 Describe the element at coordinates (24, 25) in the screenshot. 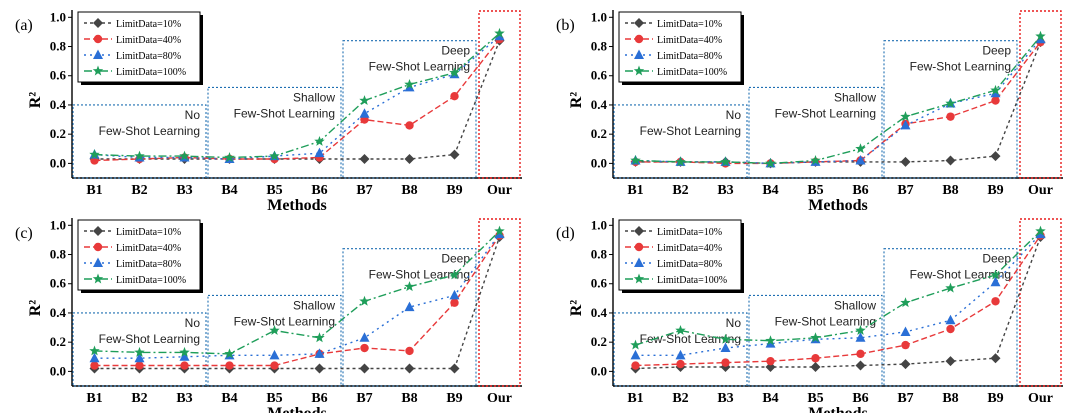

I see `panel-label: (a)` at that location.